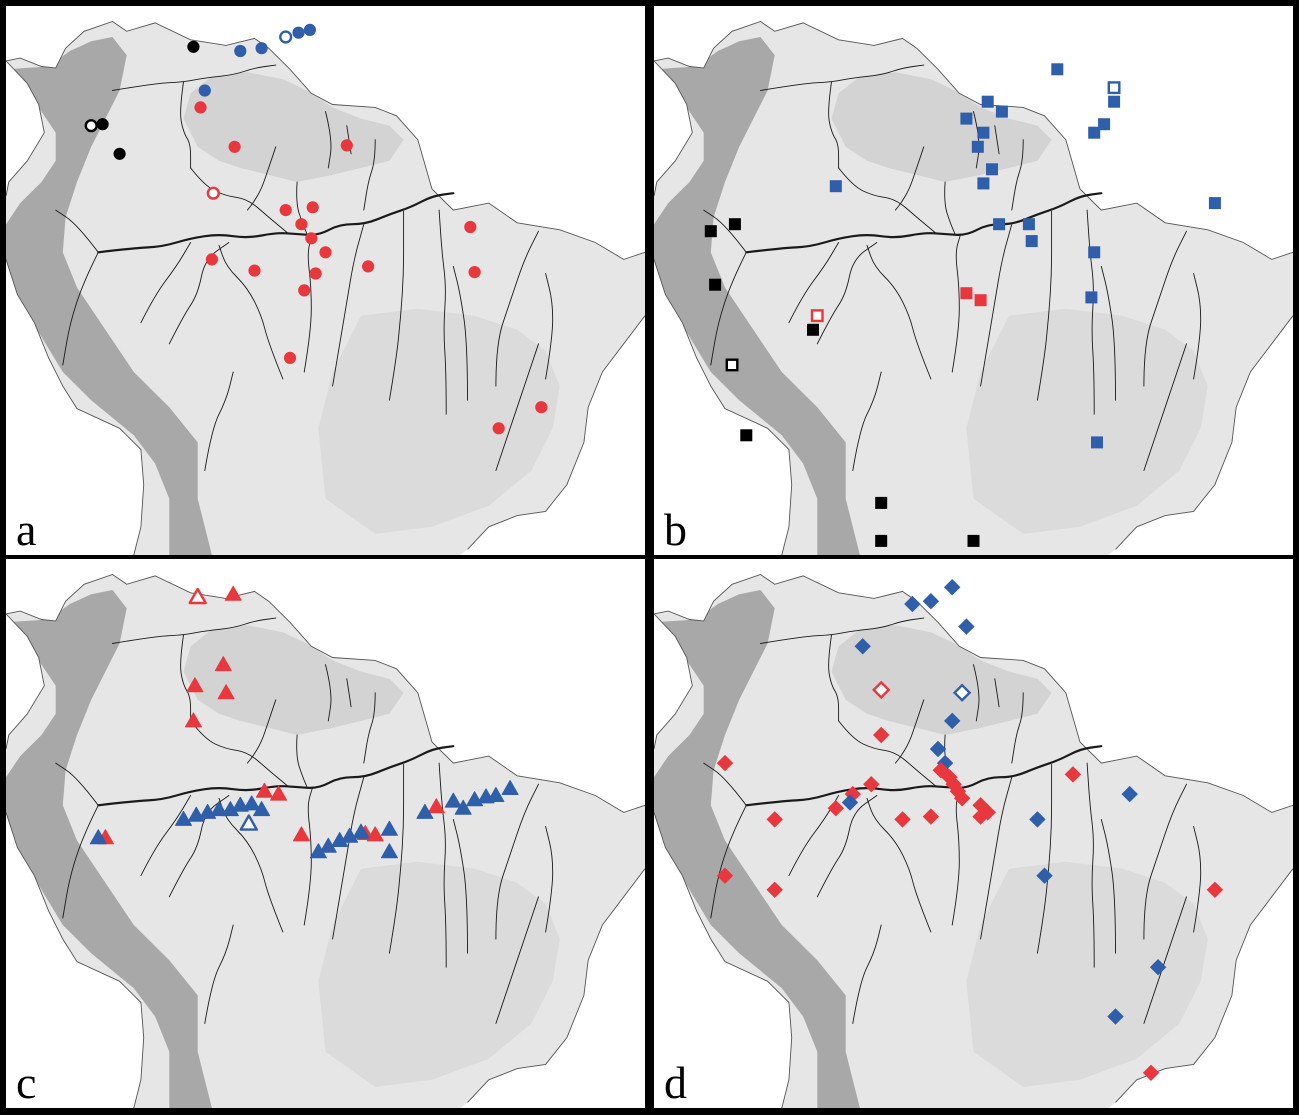 This screenshot has height=1115, width=1299. Describe the element at coordinates (197, 596) in the screenshot. I see `open-red-triangle-marker` at that location.